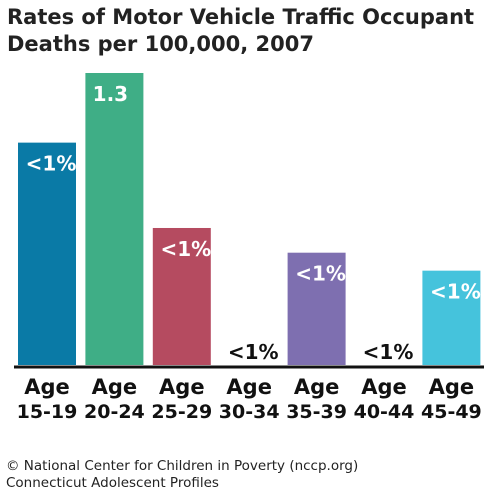  I want to click on data-label-age-25-29: <1%, so click(185, 249).